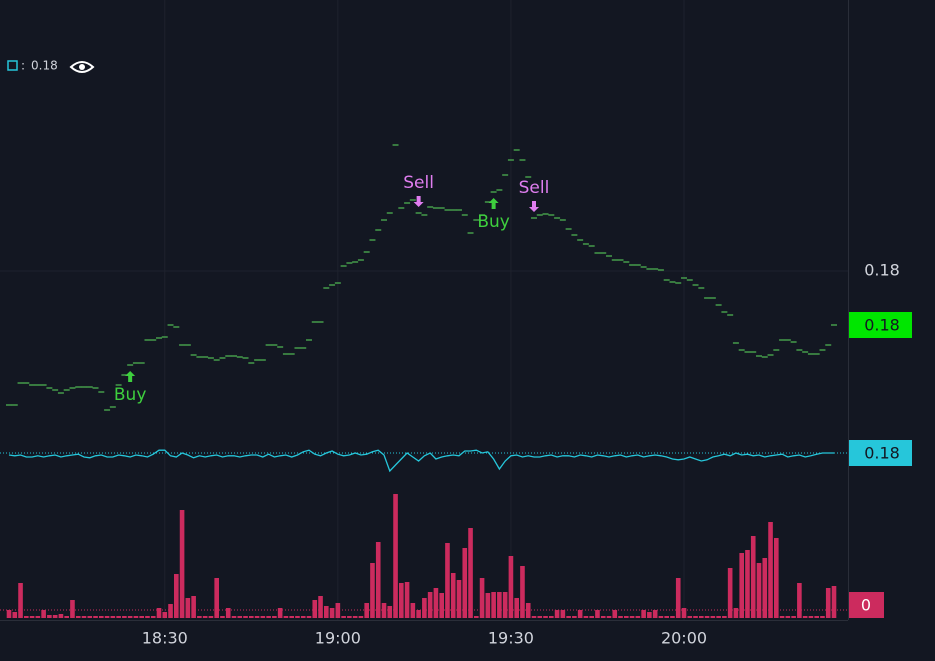 The height and width of the screenshot is (661, 935). I want to click on indicator-marker: 0.18, so click(880, 453).